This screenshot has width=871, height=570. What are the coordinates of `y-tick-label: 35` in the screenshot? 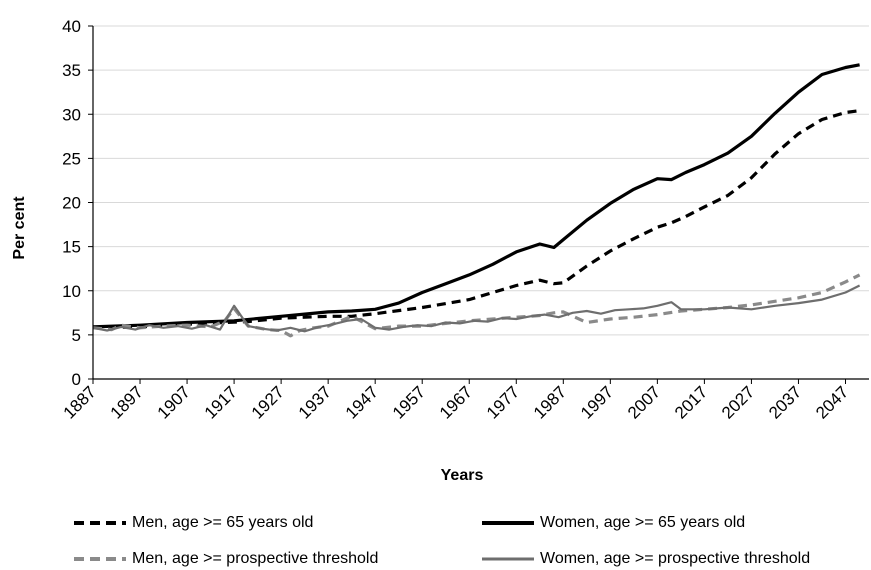 It's located at (71, 70).